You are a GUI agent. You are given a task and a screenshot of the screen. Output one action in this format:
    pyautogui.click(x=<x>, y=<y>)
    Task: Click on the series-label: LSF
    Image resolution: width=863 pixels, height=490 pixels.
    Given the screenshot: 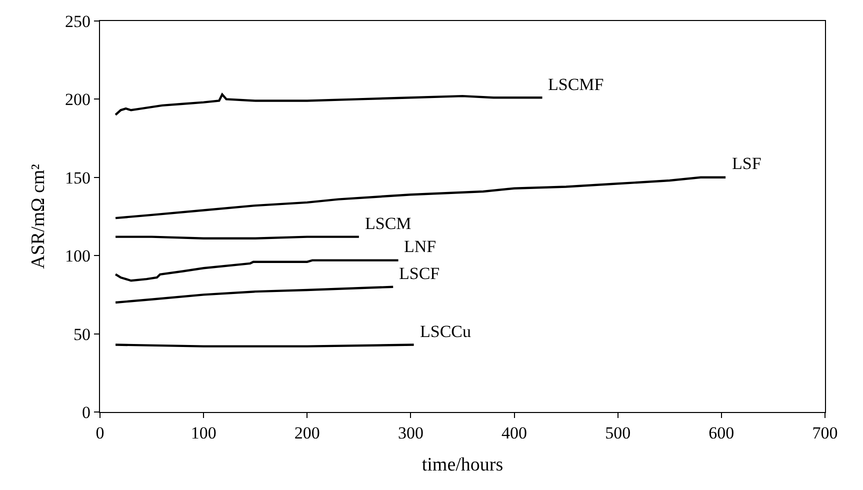 What is the action you would take?
    pyautogui.click(x=747, y=163)
    